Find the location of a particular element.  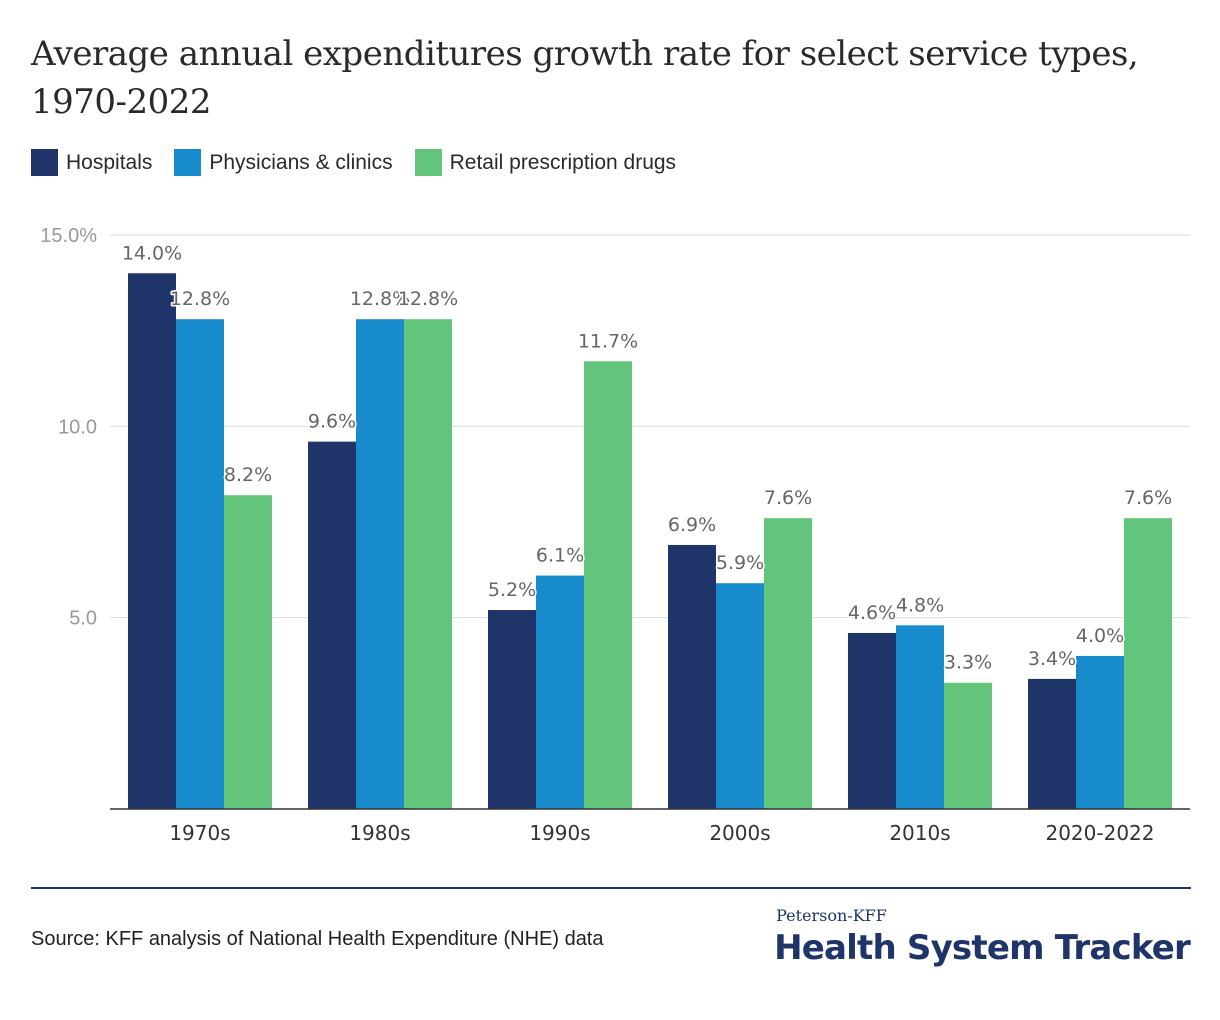

data-label: 14.0% is located at coordinates (152, 253).